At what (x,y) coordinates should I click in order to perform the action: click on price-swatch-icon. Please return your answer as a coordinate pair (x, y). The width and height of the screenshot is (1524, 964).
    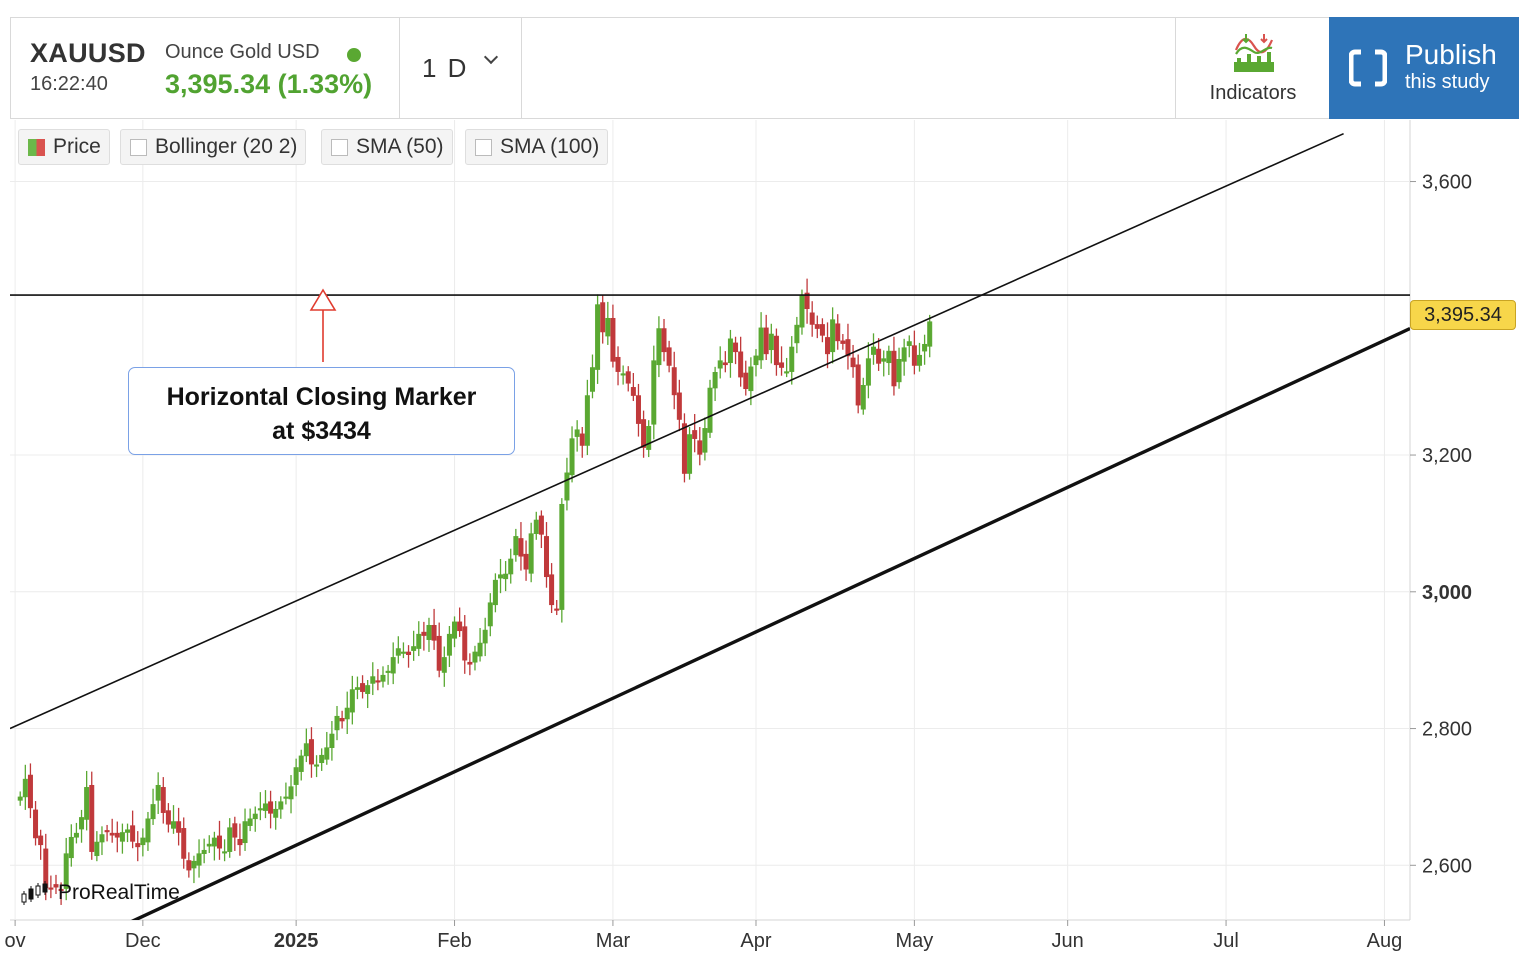
    Looking at the image, I should click on (36, 147).